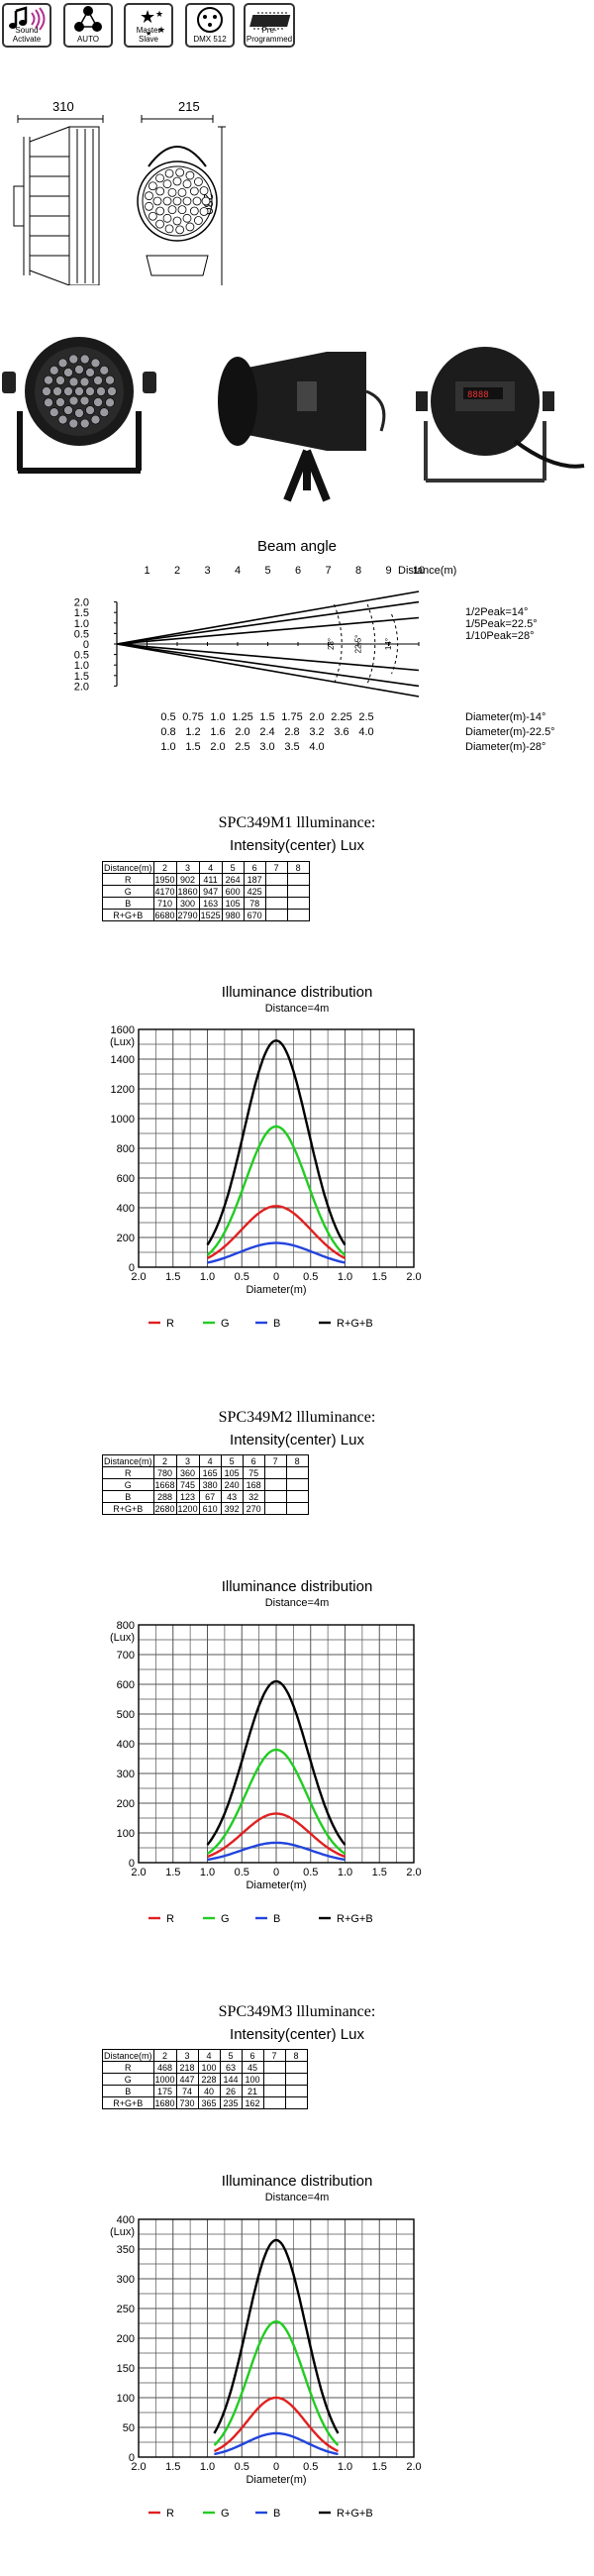 The height and width of the screenshot is (2576, 594). What do you see at coordinates (275, 1460) in the screenshot?
I see `table-cell: 7` at bounding box center [275, 1460].